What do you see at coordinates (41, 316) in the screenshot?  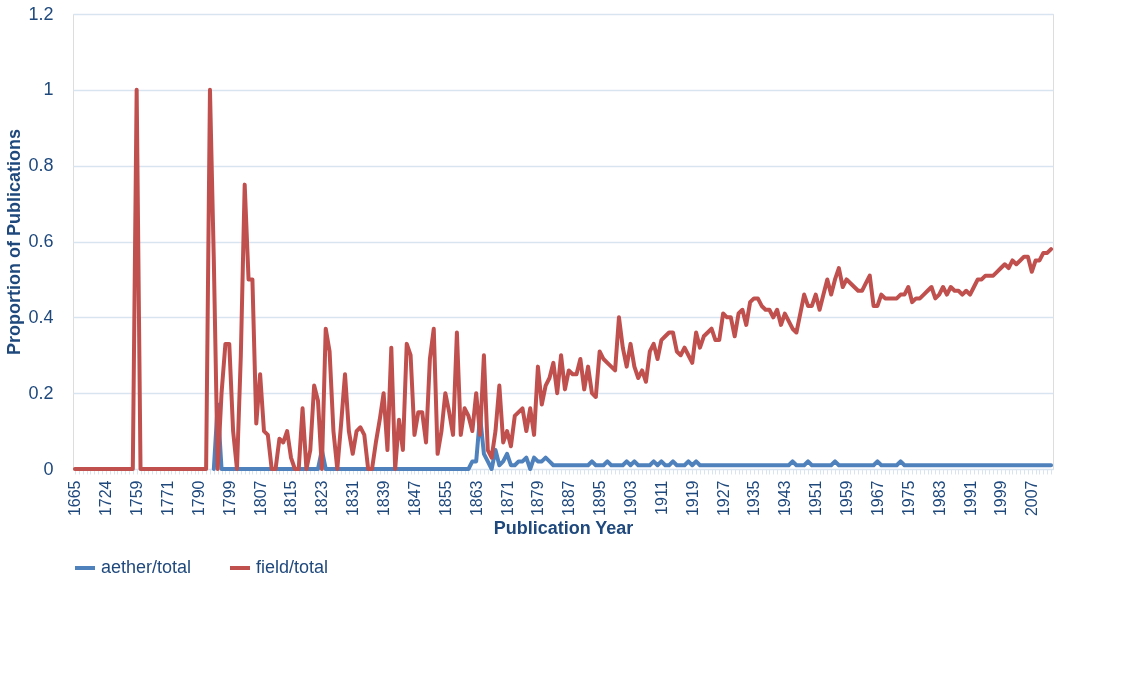 I see `y-tick-label: 0.4` at bounding box center [41, 316].